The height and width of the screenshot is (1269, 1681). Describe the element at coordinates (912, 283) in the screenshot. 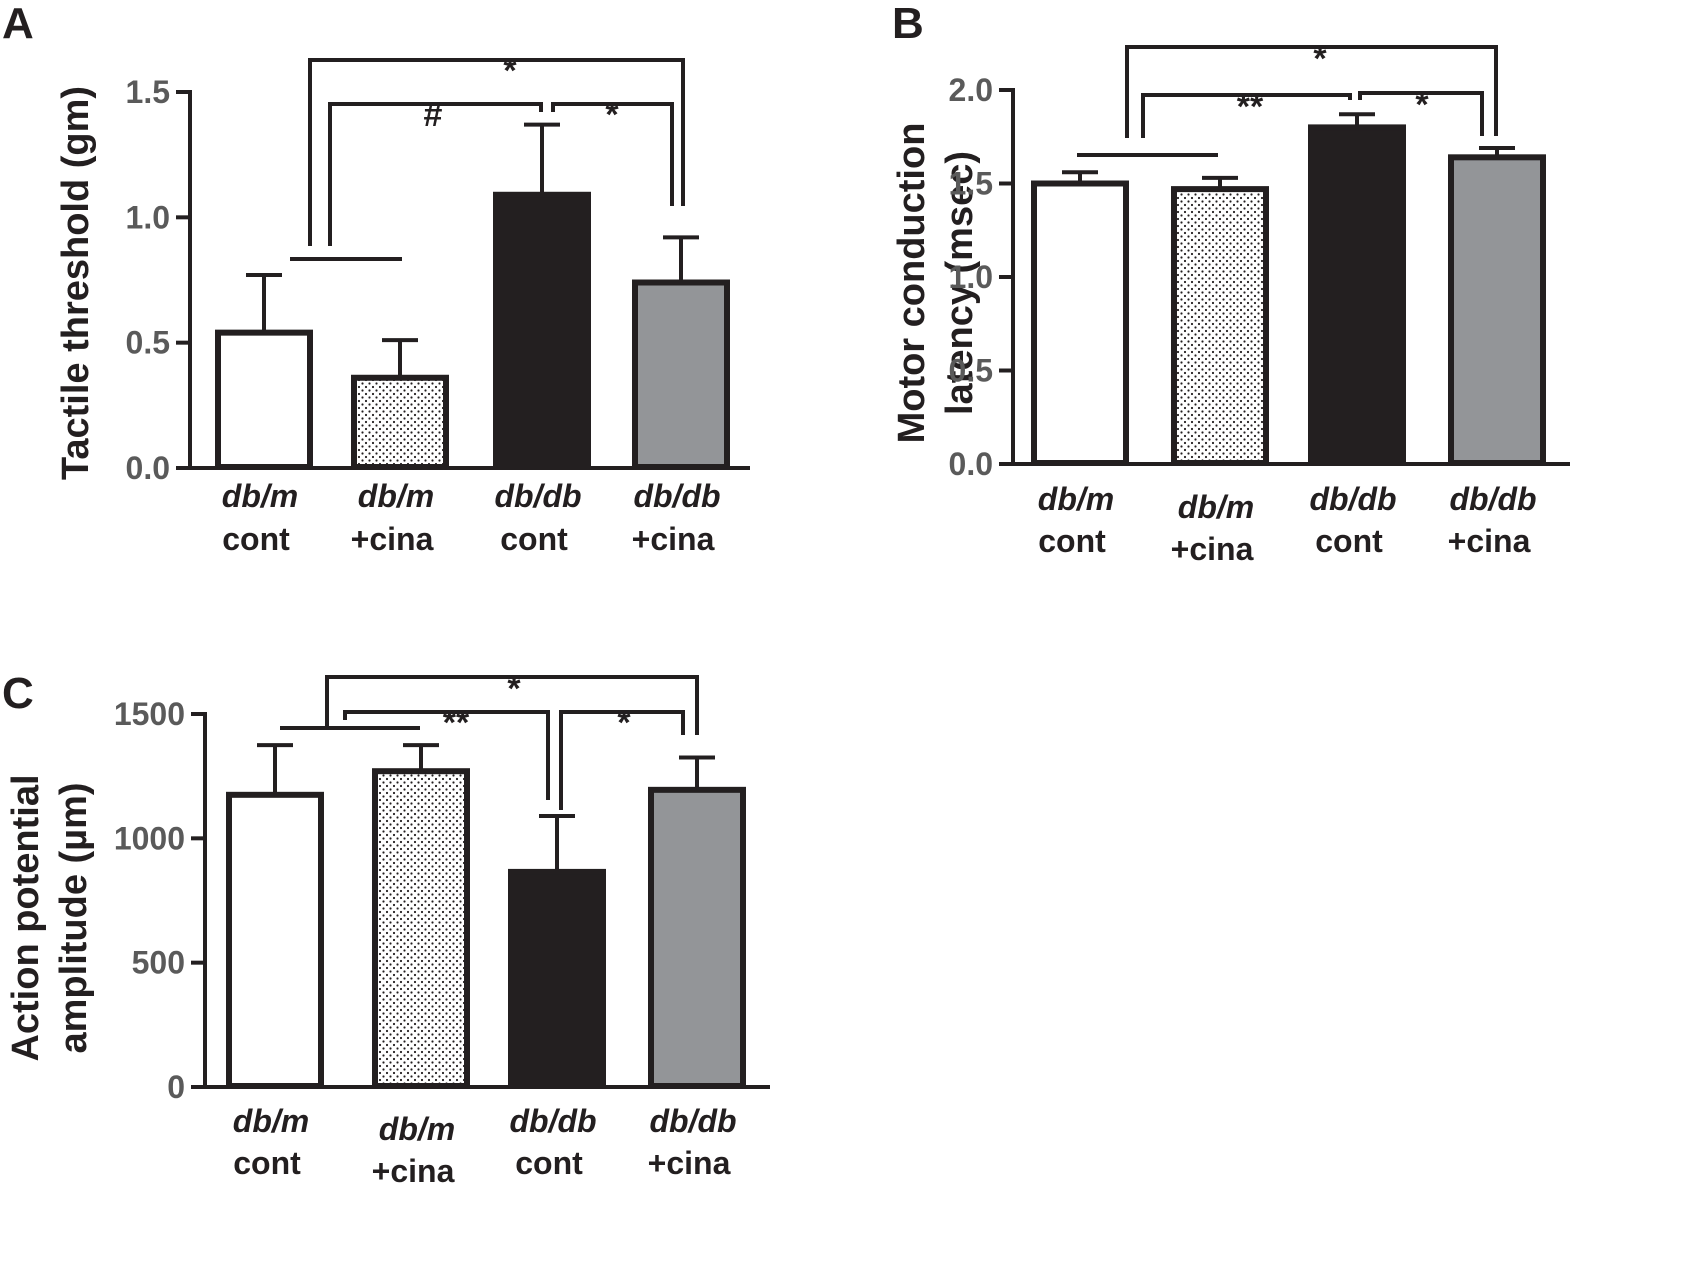

I see `panel-b-ylabel-line1: Motor conduction` at that location.